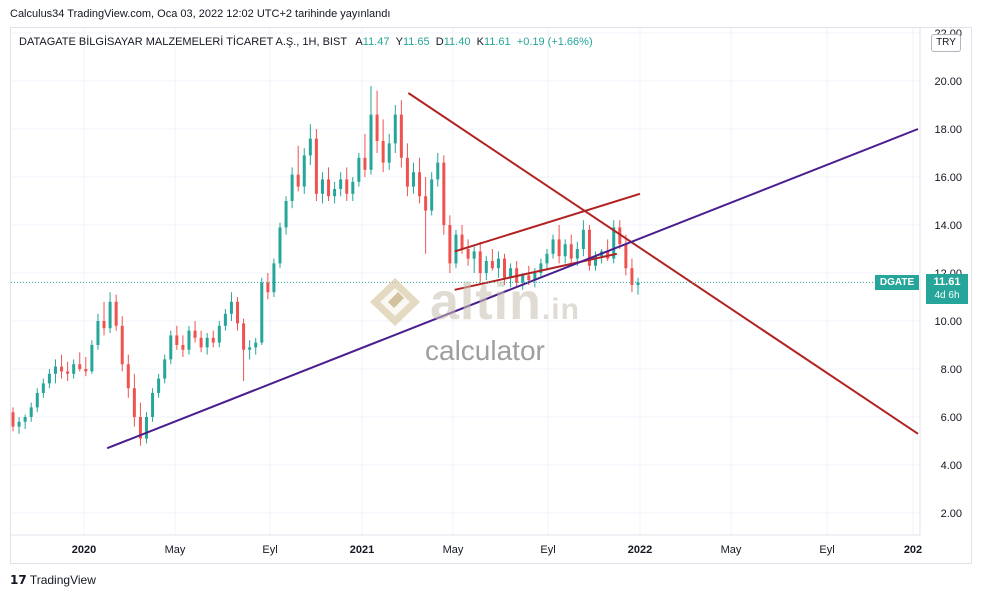 This screenshot has width=982, height=598. What do you see at coordinates (547, 222) in the screenshot?
I see `trendline-channel-upper` at bounding box center [547, 222].